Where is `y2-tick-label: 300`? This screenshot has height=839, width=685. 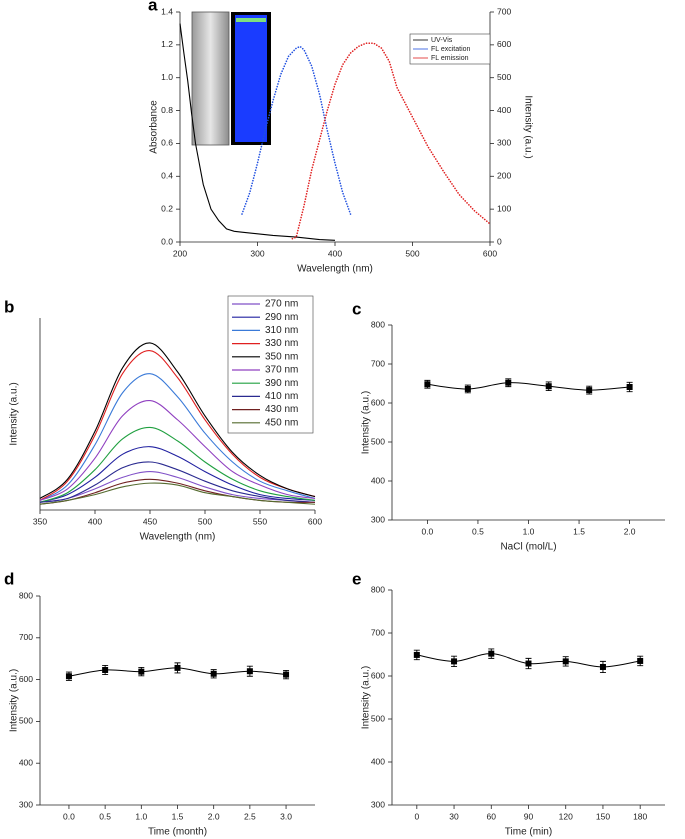
y2-tick-label: 300 is located at coordinates (504, 143).